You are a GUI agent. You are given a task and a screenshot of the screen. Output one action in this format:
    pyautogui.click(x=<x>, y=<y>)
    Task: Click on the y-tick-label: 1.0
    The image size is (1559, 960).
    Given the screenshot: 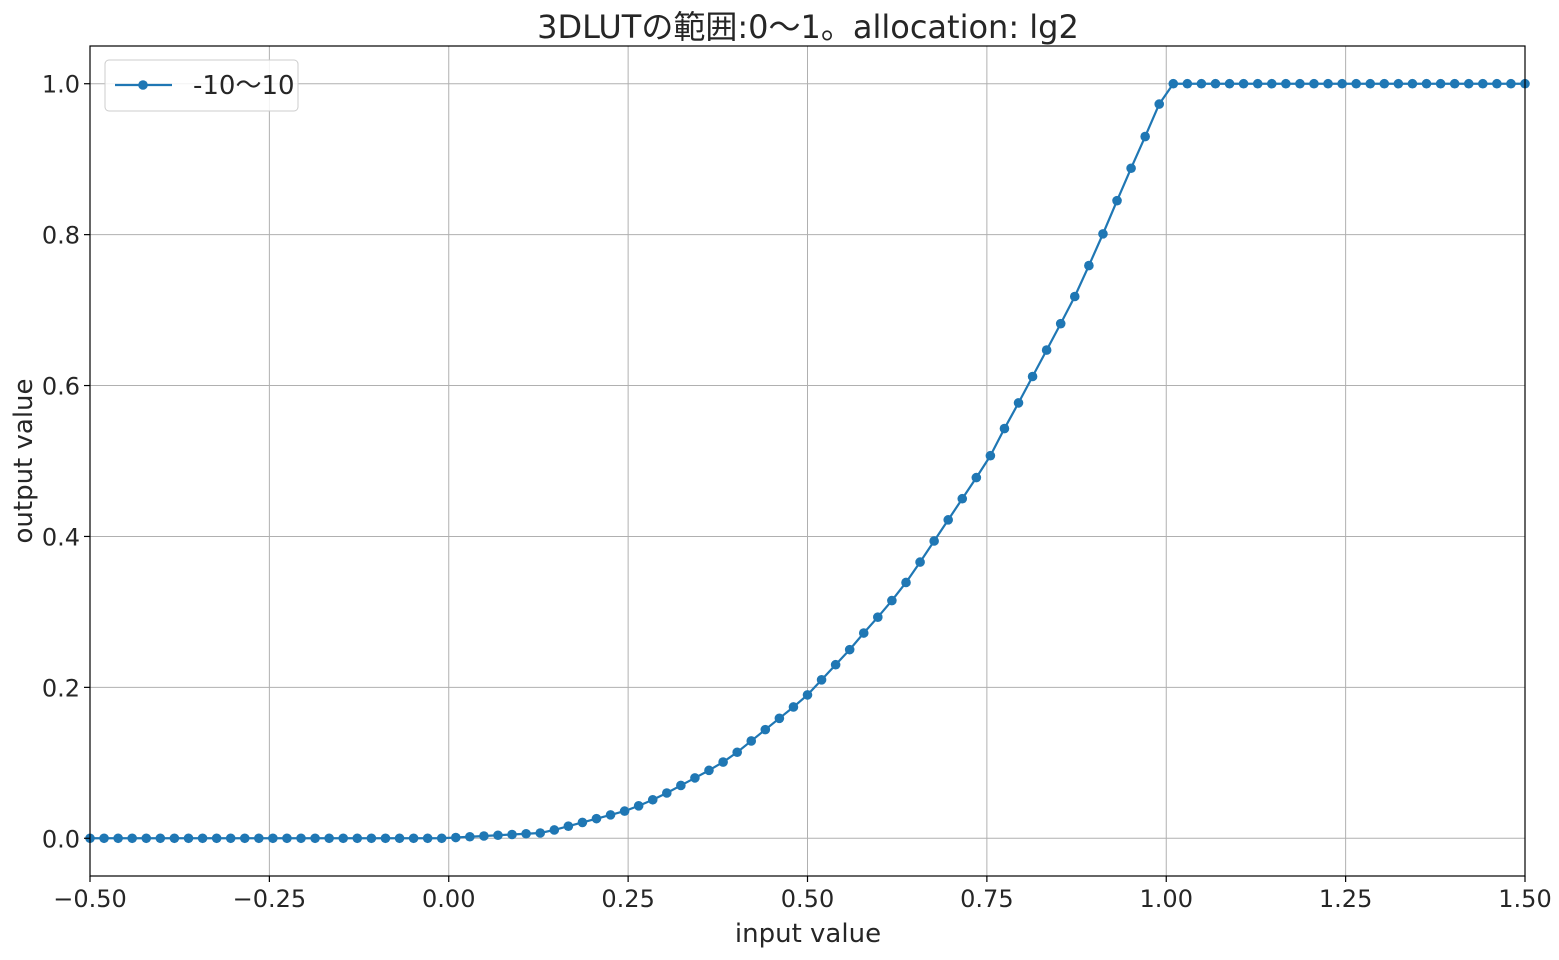 What is the action you would take?
    pyautogui.click(x=61, y=85)
    